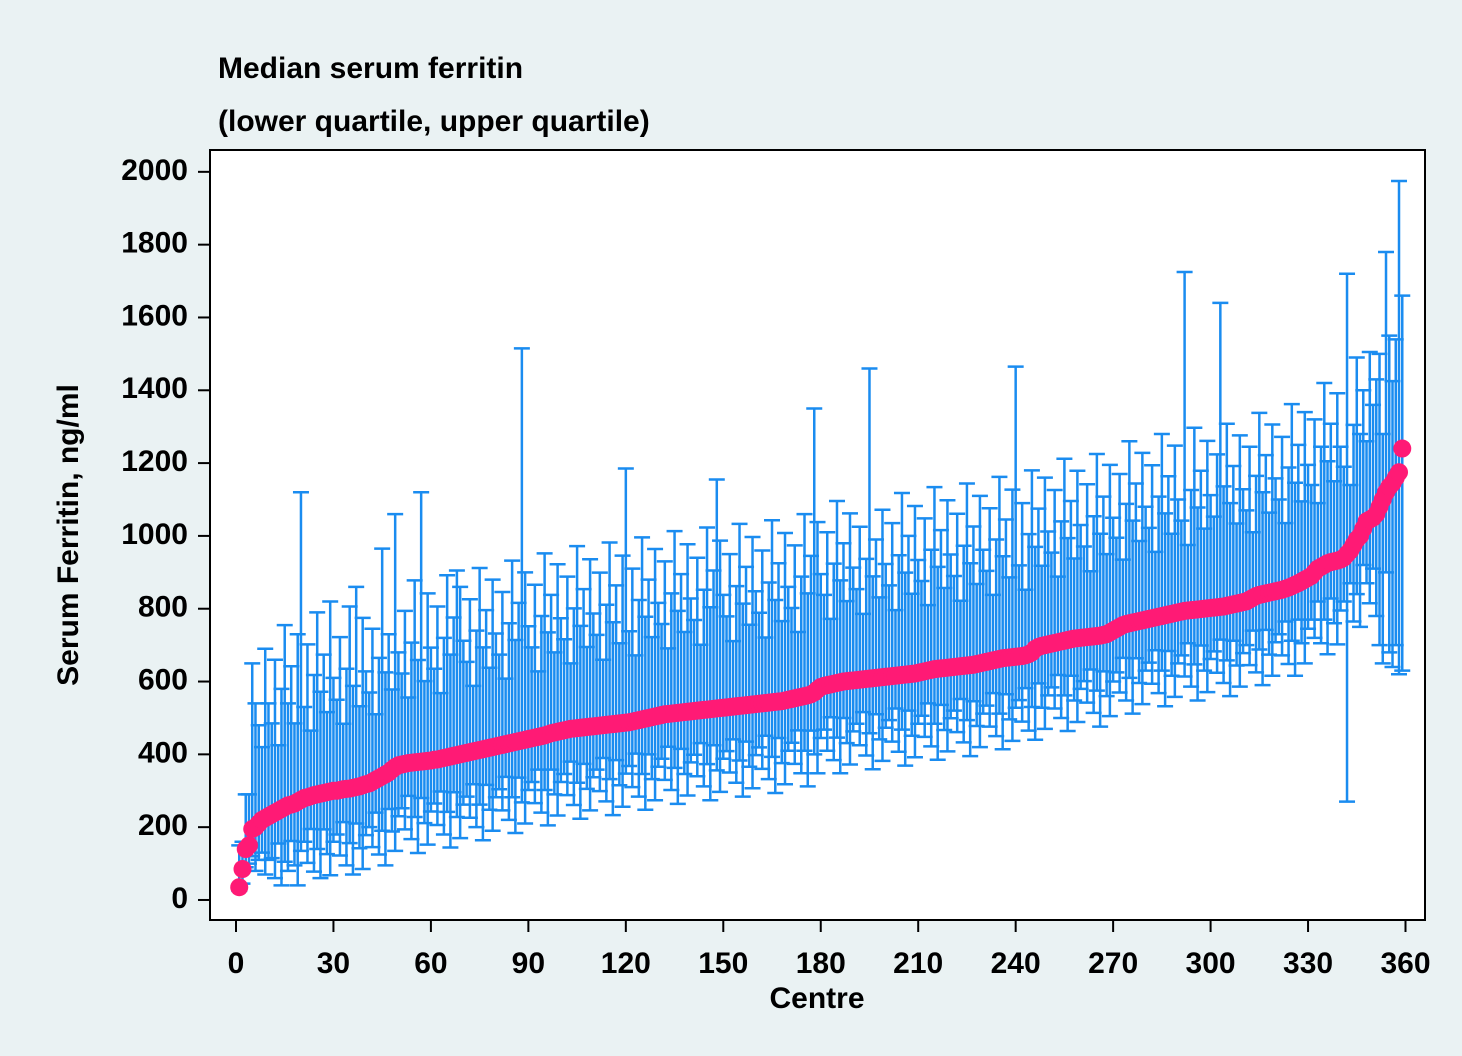  I want to click on x-tick-label: 0, so click(236, 963).